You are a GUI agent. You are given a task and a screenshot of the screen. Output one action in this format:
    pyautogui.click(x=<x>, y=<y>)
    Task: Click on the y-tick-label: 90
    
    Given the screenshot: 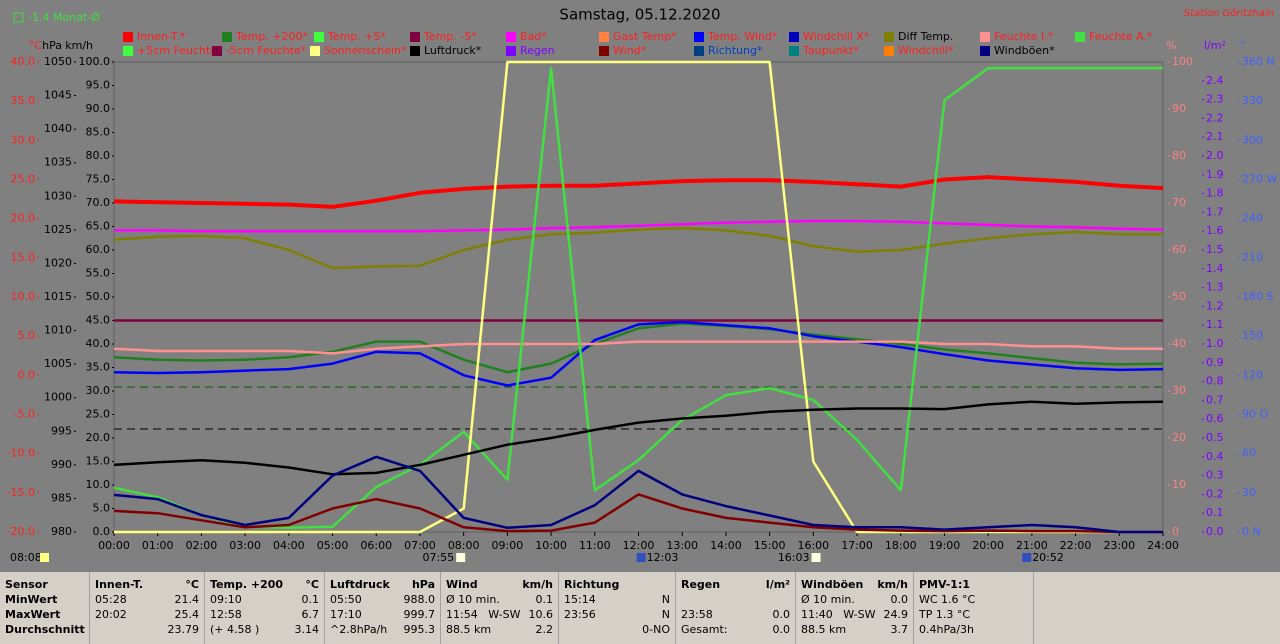 What is the action you would take?
    pyautogui.click(x=1179, y=108)
    